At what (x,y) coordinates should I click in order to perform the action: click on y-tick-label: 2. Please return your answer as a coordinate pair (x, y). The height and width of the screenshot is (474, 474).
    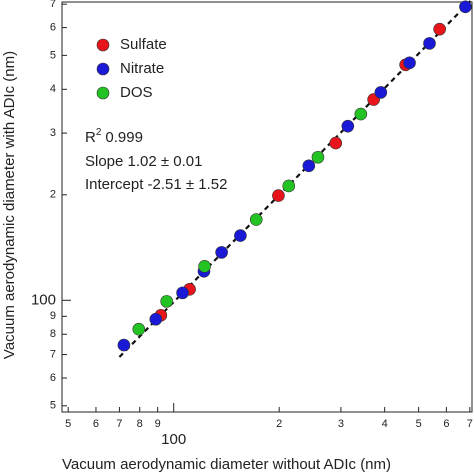
    Looking at the image, I should click on (53, 195).